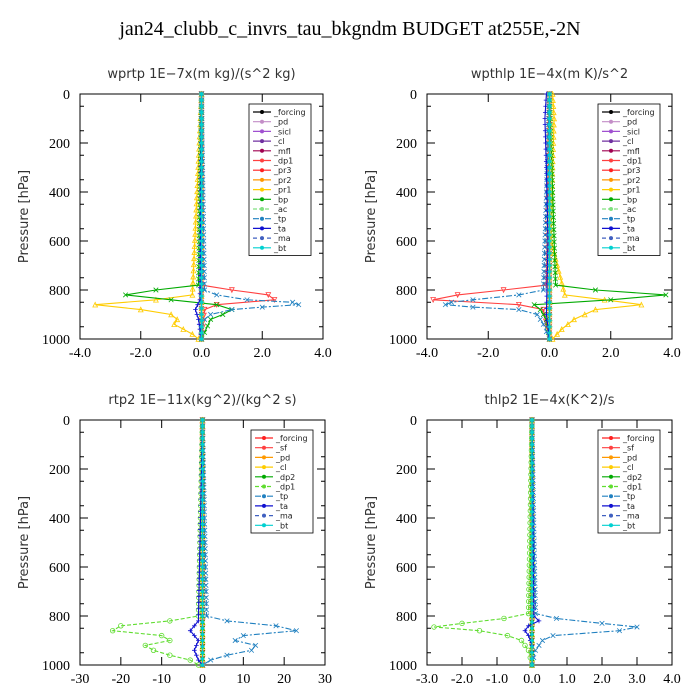  Describe the element at coordinates (462, 679) in the screenshot. I see `x-tick-label: -2.0` at that location.